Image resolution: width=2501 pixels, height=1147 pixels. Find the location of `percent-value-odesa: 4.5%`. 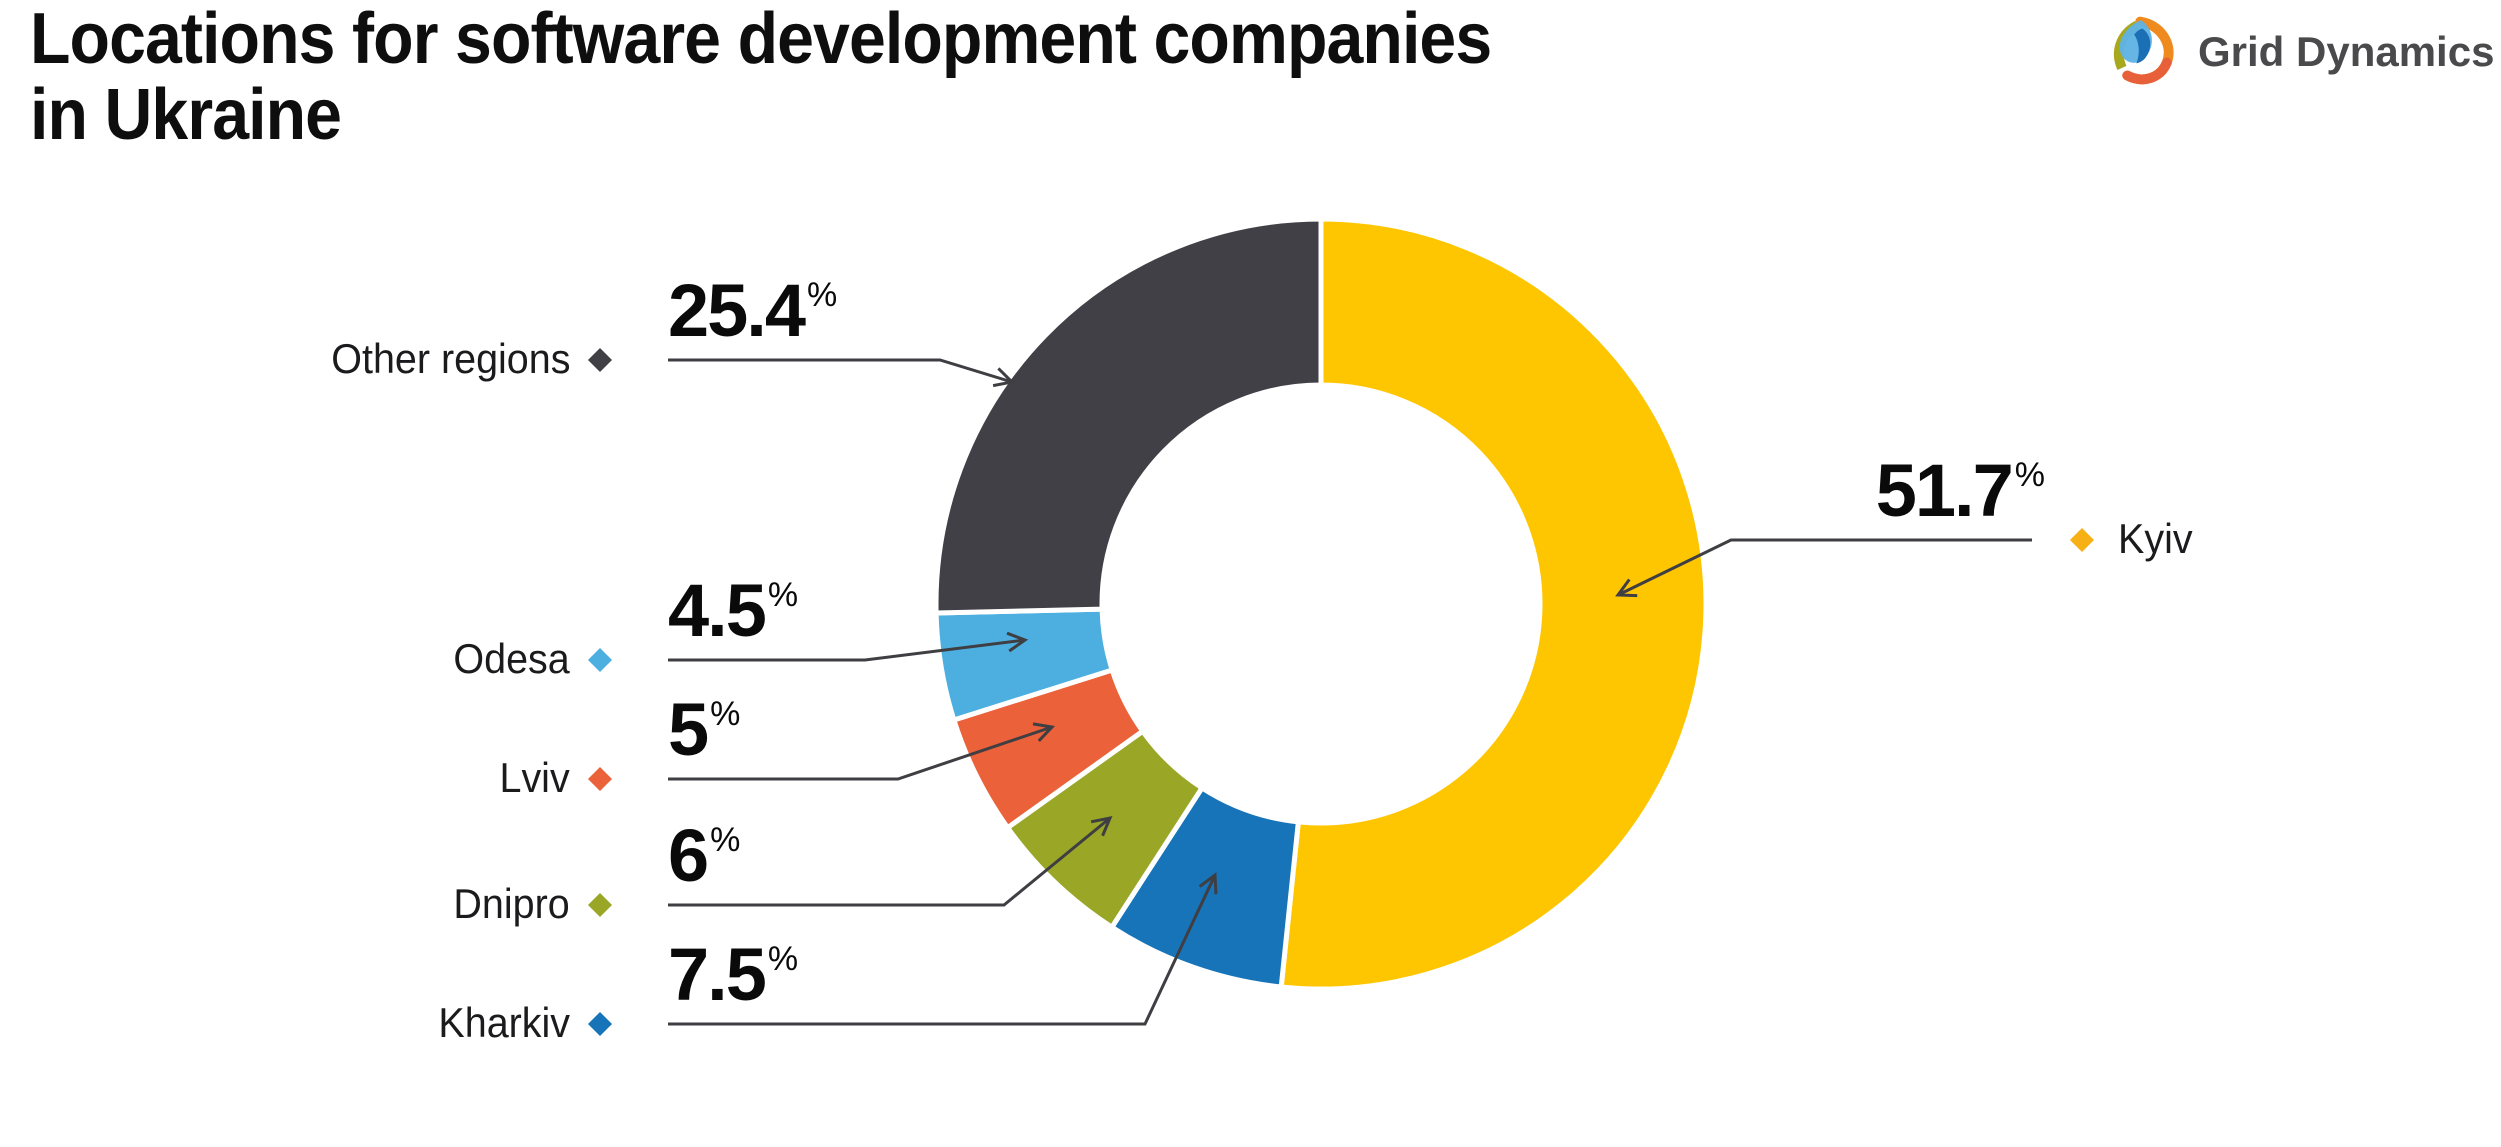

percent-value-odesa: 4.5% is located at coordinates (733, 611).